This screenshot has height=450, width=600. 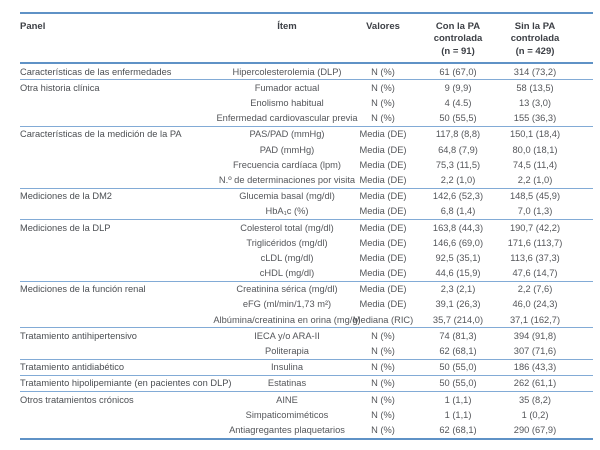 I want to click on col-header-sin-pa: Sin la PA controlada (n = 429), so click(x=552, y=39).